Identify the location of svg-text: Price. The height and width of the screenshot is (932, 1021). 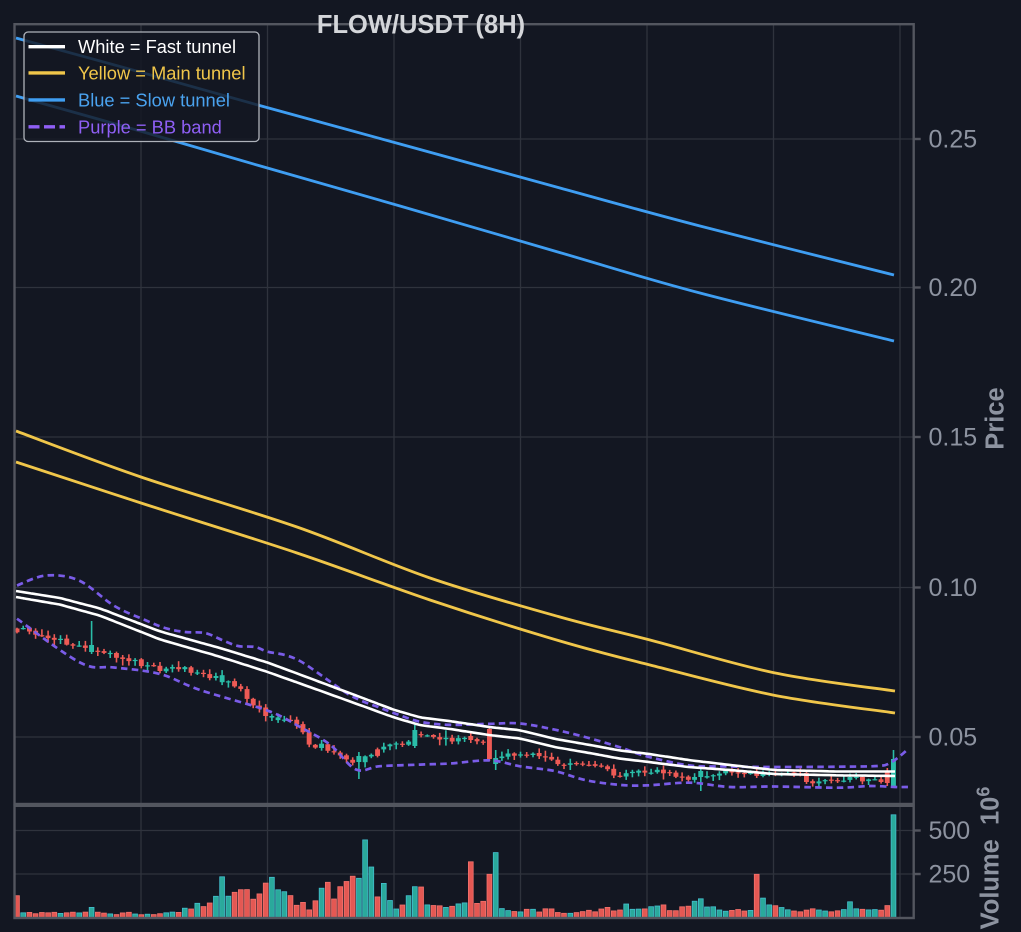
(996, 418).